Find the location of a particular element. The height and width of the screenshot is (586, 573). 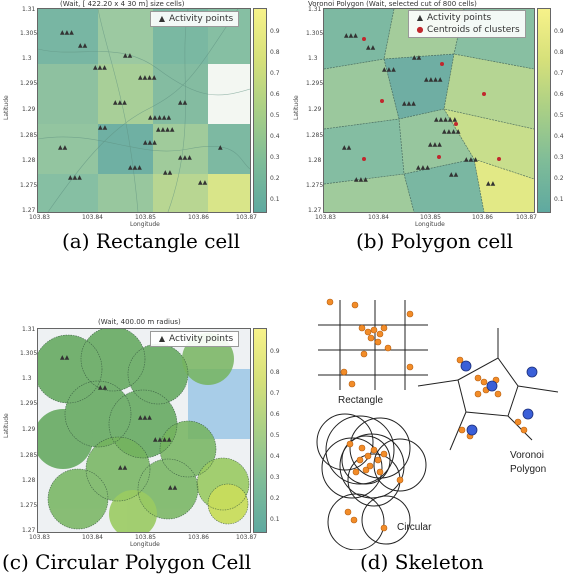

cbtick: 0.7 is located at coordinates (559, 73).